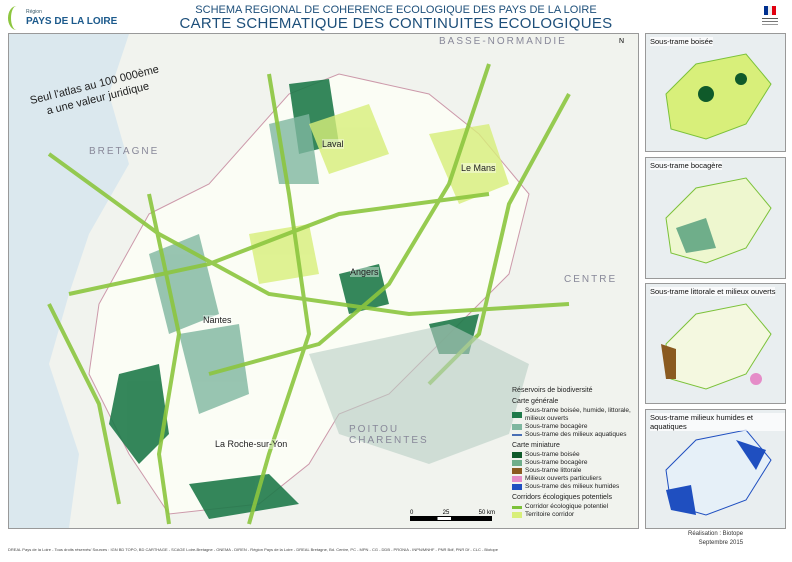 Image resolution: width=792 pixels, height=562 pixels. What do you see at coordinates (770, 16) in the screenshot?
I see `government-logo` at bounding box center [770, 16].